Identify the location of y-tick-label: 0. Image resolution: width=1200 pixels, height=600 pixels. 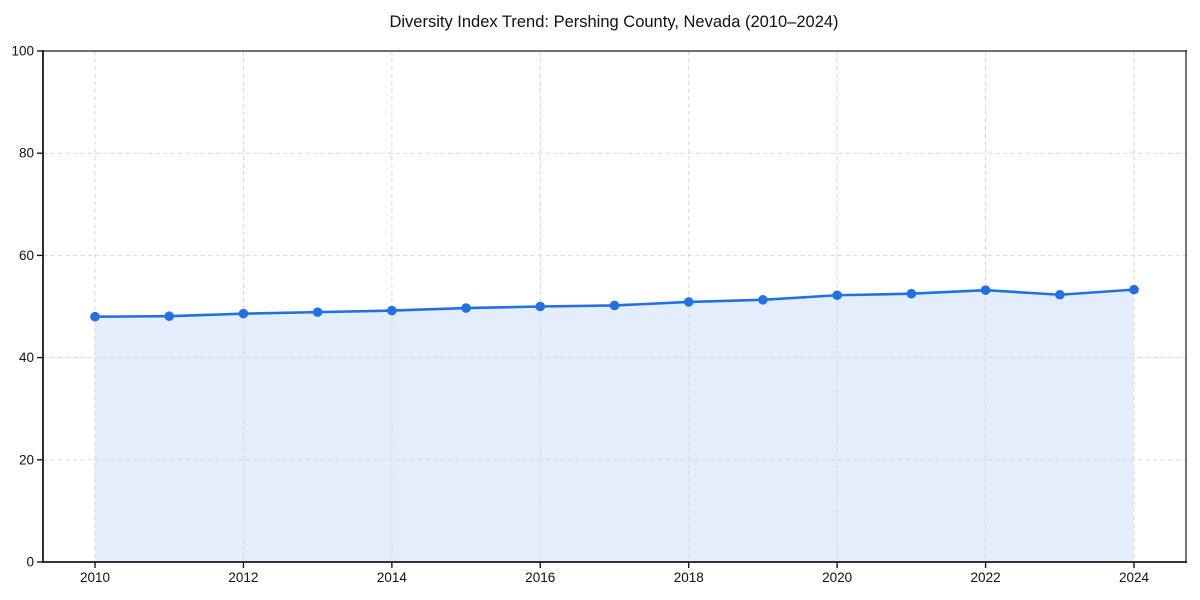
(30, 562).